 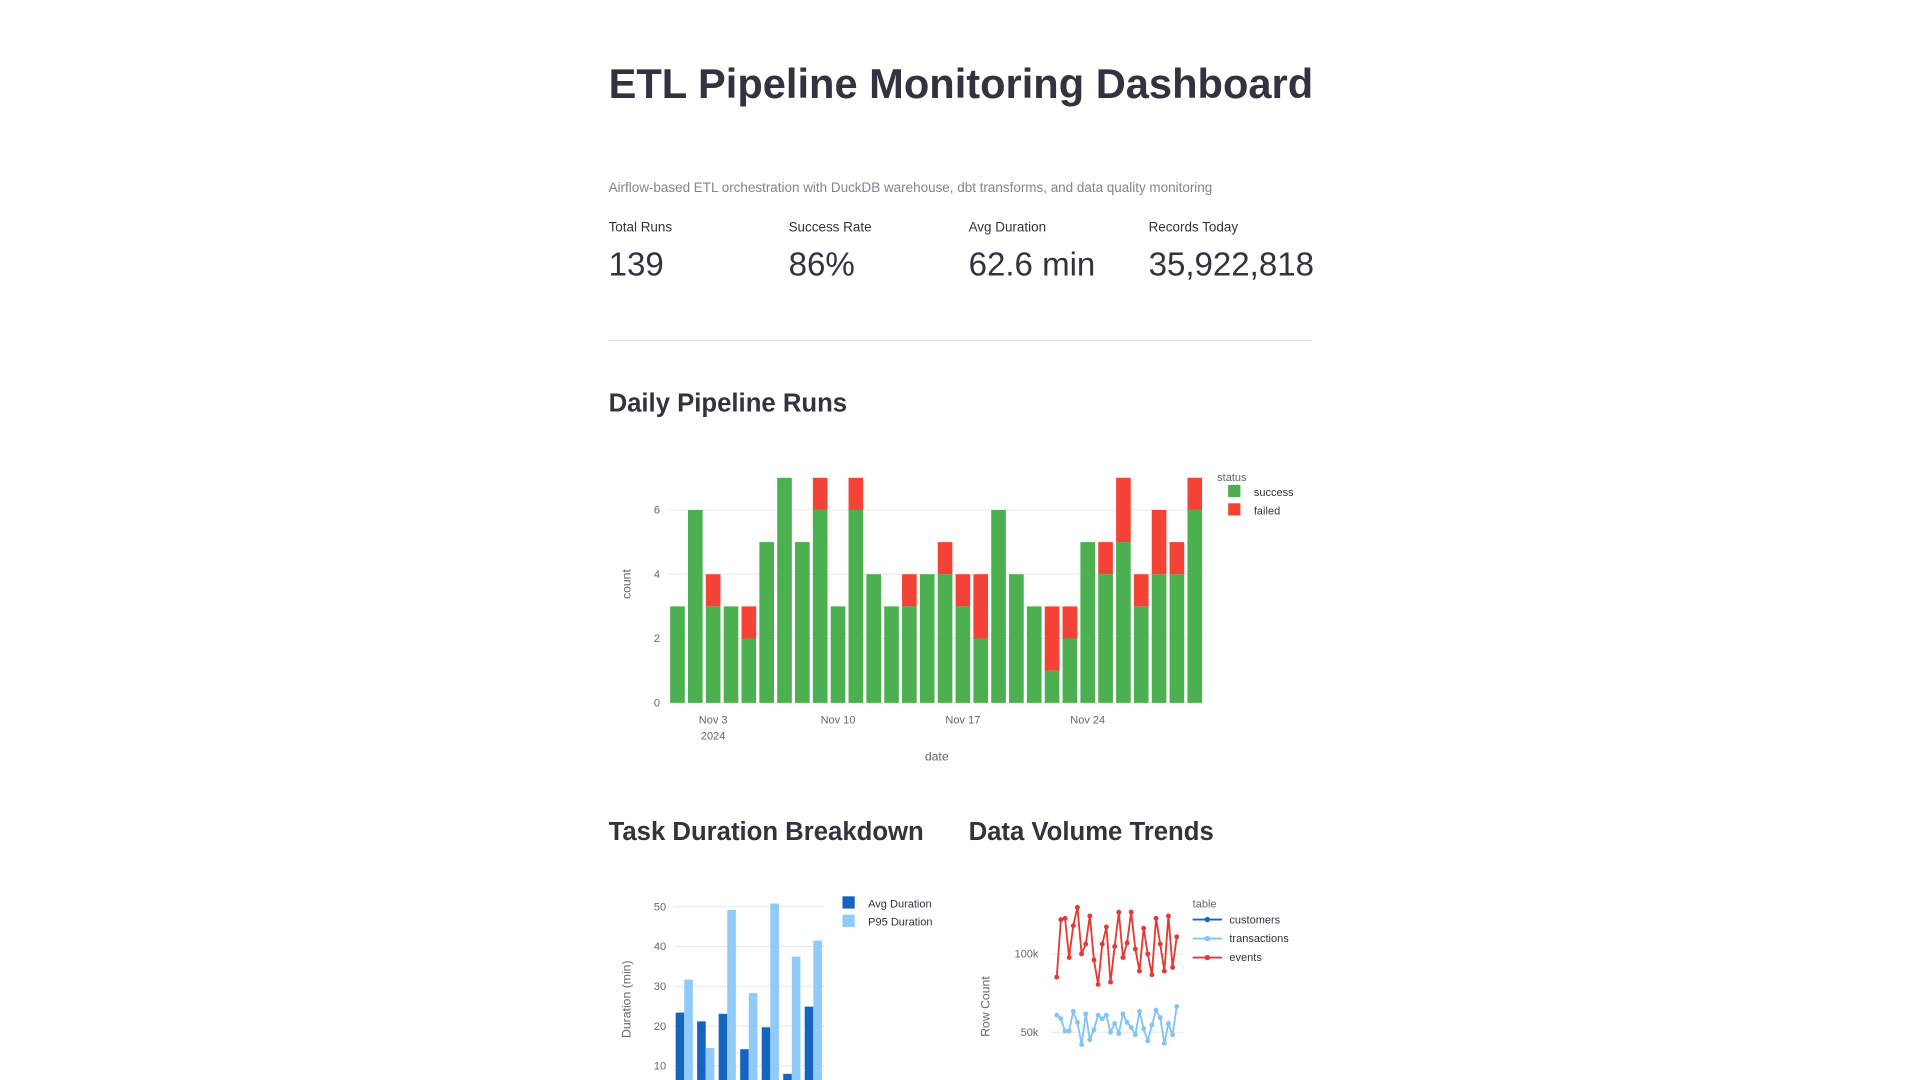 I want to click on metric-label: Records Today, so click(x=1194, y=226).